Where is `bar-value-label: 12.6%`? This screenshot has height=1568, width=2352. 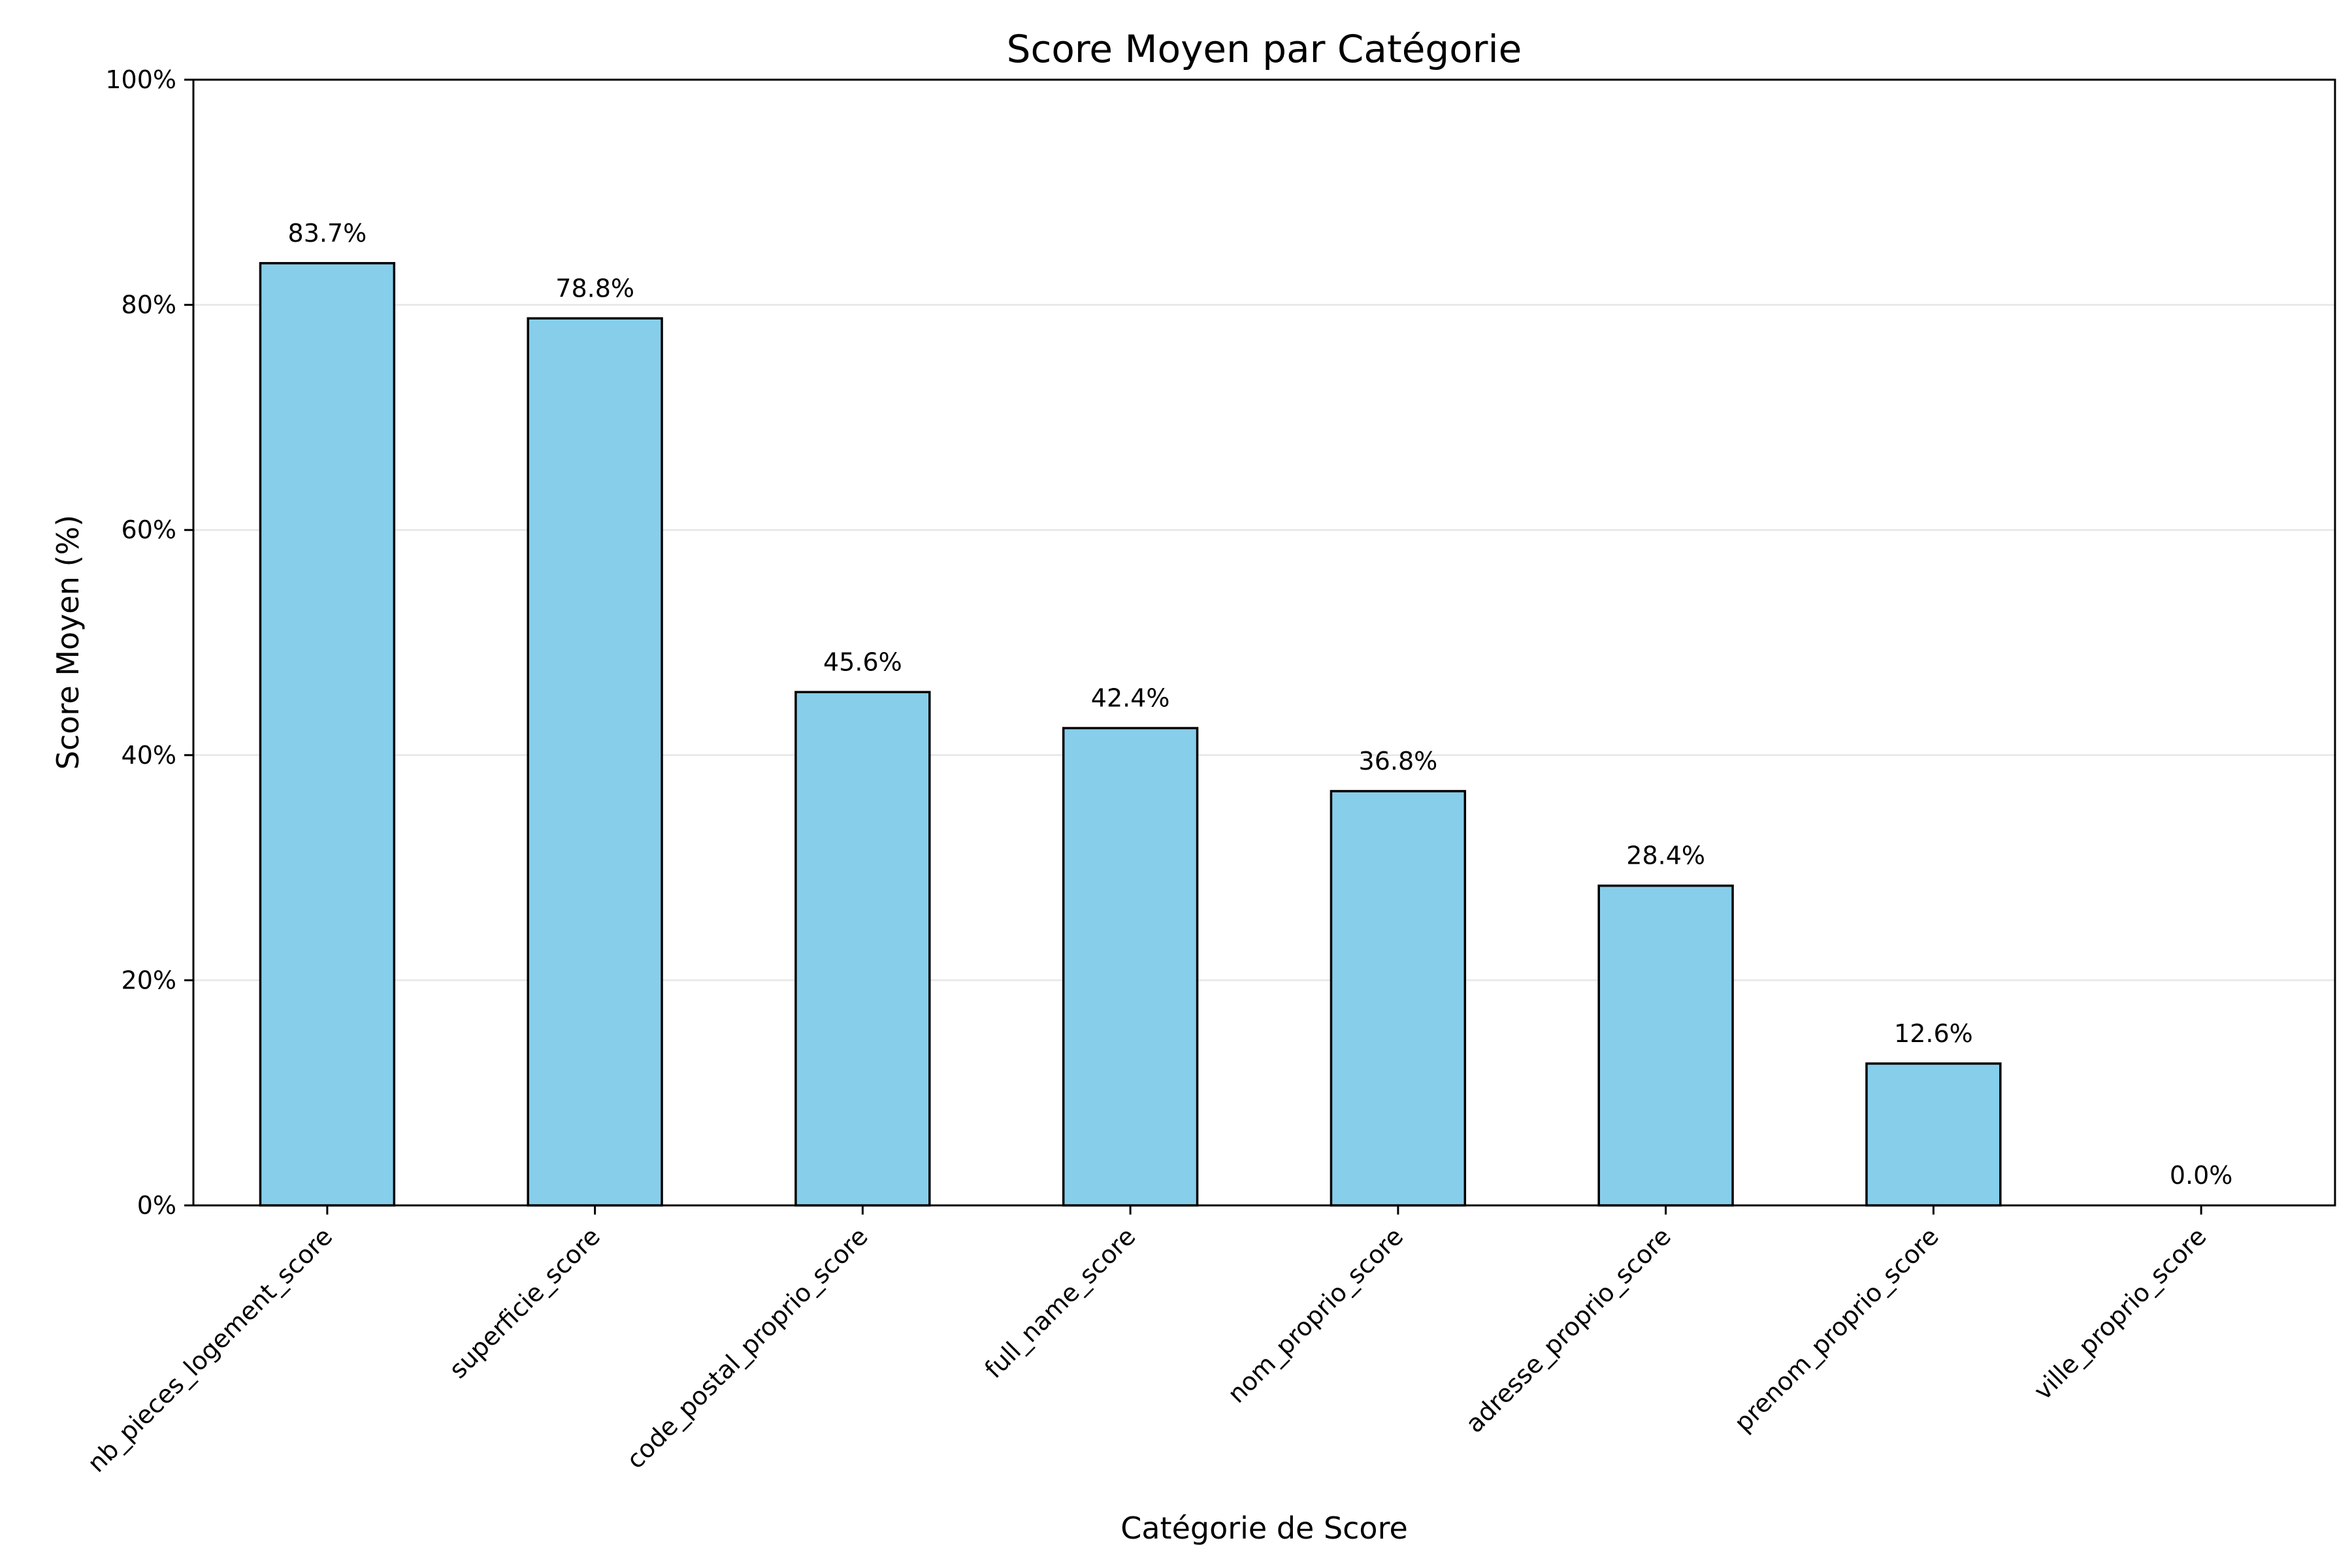 bar-value-label: 12.6% is located at coordinates (1933, 1033).